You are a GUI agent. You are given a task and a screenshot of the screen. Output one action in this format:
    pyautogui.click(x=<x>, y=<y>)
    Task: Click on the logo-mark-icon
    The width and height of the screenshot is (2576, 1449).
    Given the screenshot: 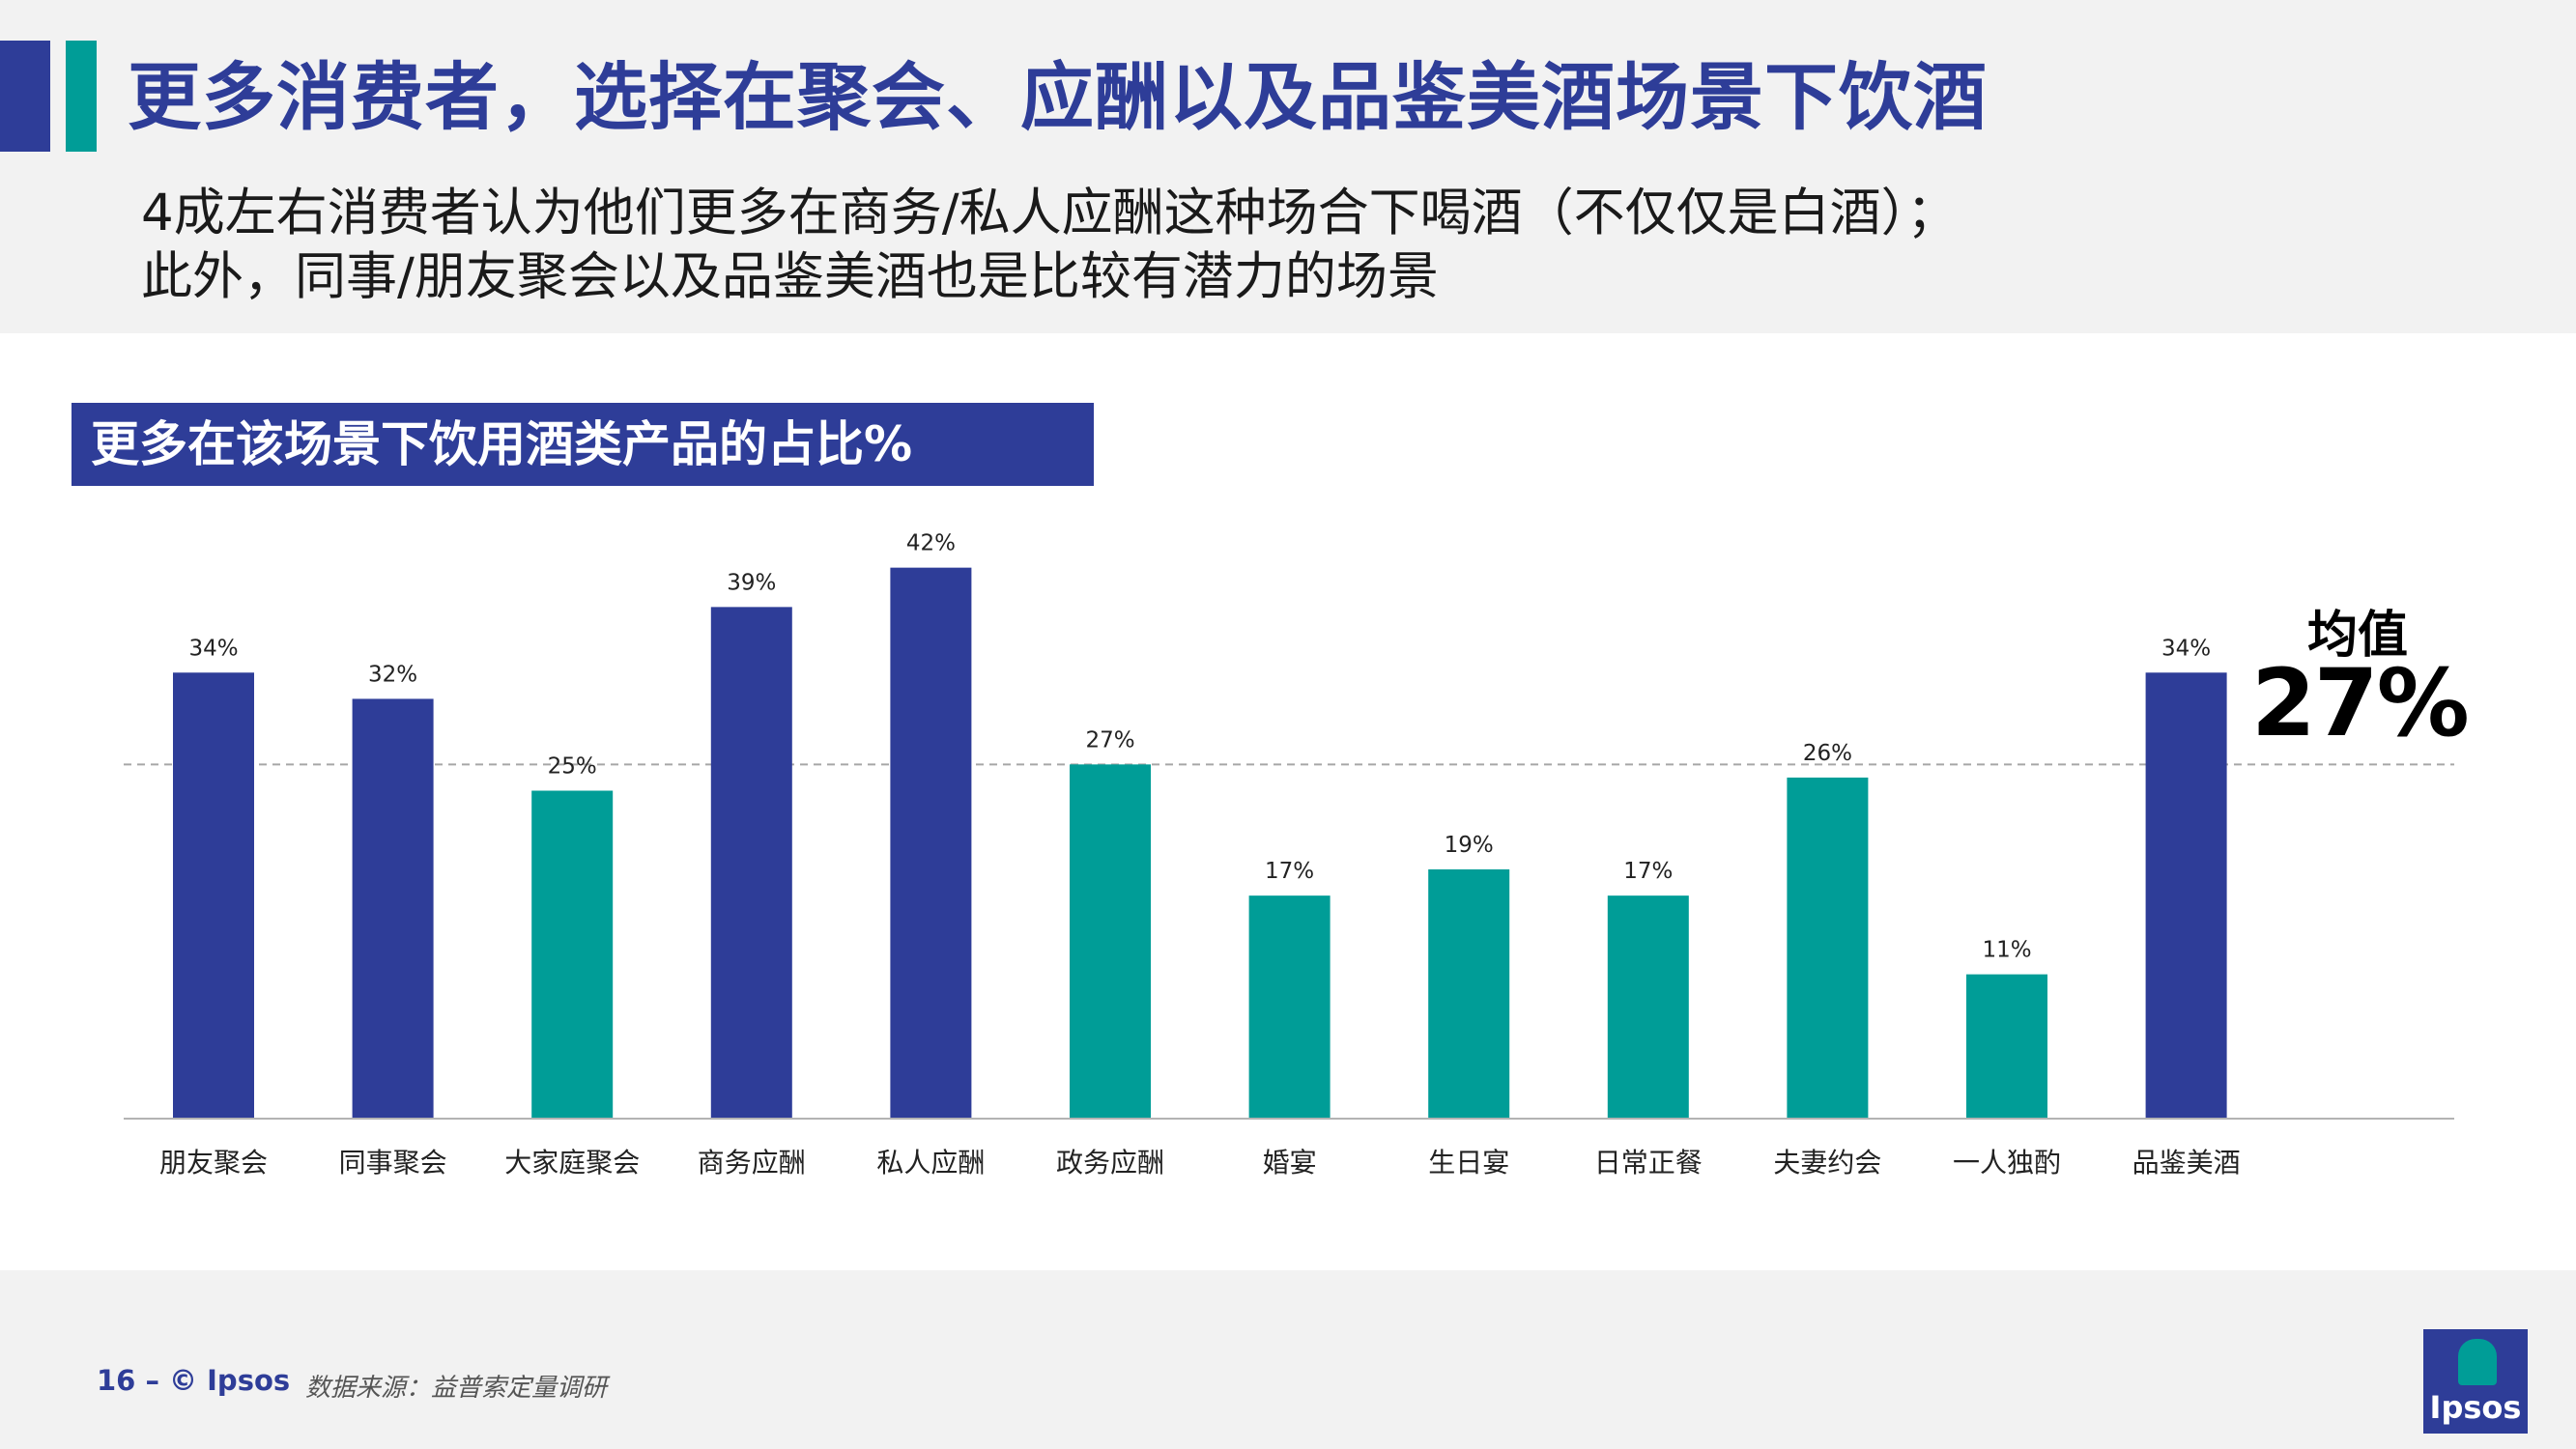 What is the action you would take?
    pyautogui.click(x=2478, y=1362)
    